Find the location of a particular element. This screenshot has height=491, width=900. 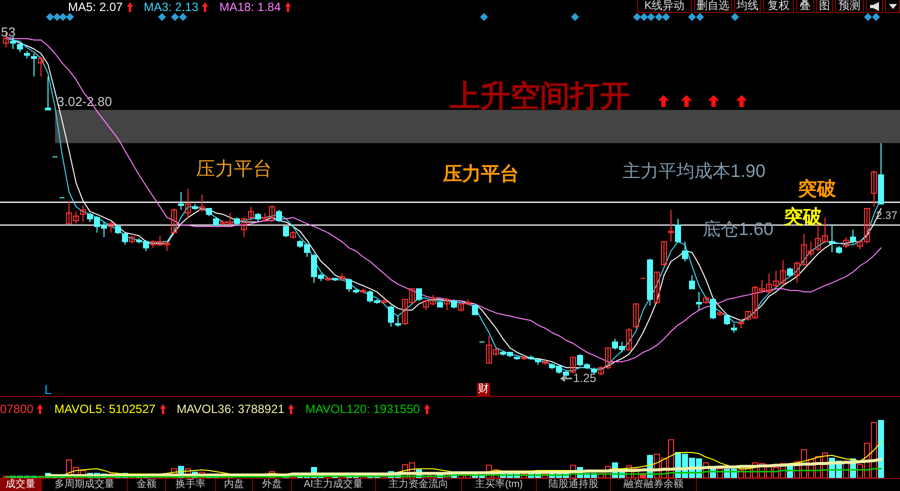

text: 叠 is located at coordinates (805, 6).